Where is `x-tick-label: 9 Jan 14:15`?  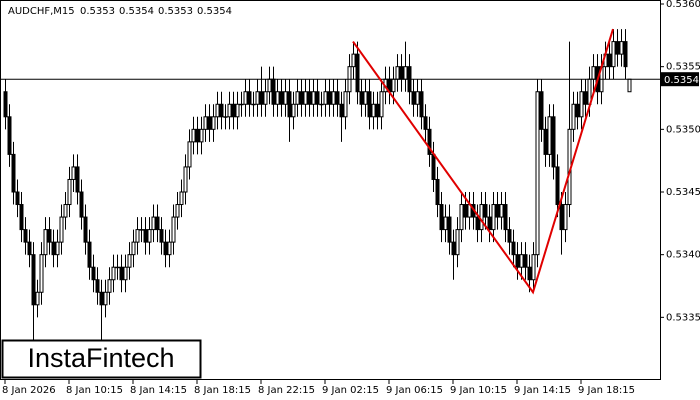
x-tick-label: 9 Jan 14:15 is located at coordinates (542, 390).